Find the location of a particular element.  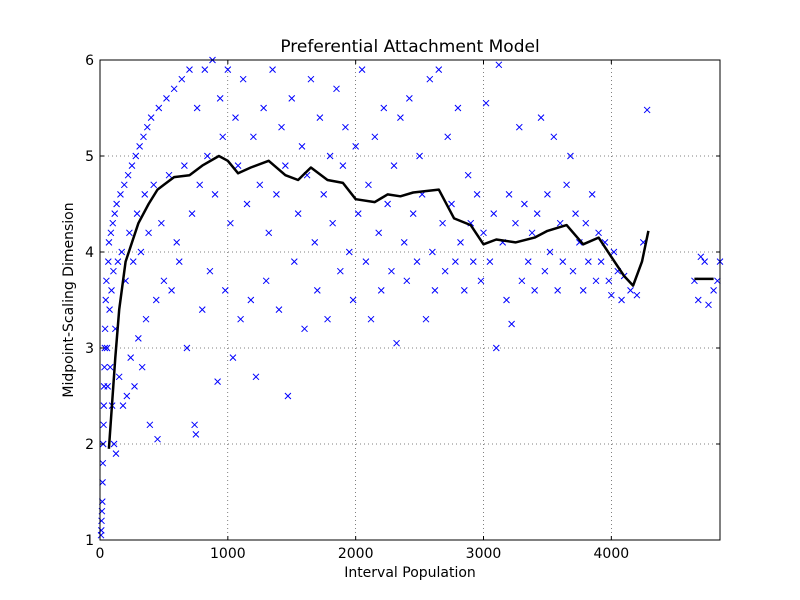

x-tick-label: 4000 is located at coordinates (612, 554).